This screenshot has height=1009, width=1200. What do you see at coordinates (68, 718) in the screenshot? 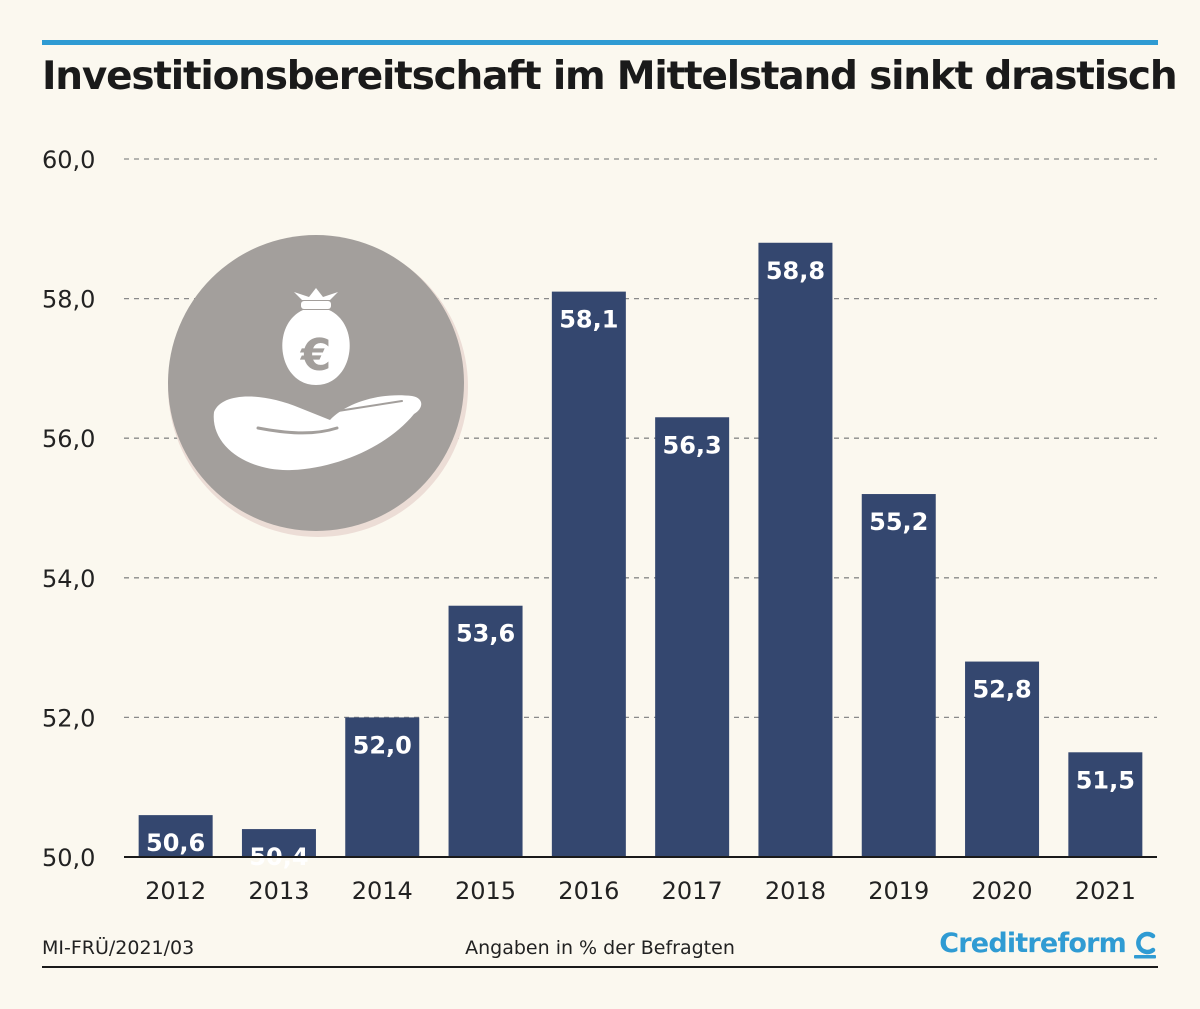
I see `y-tick-label: 52,0` at bounding box center [68, 718].